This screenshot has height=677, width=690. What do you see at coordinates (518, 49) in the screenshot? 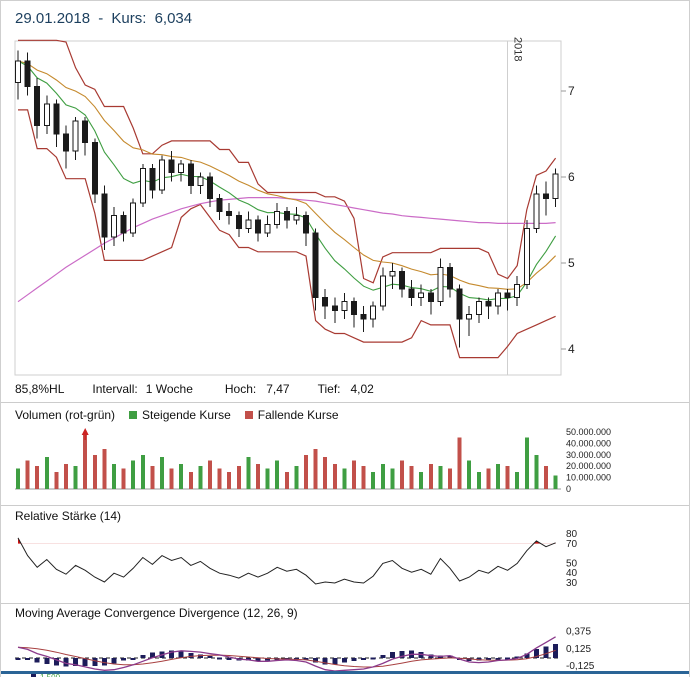
I see `year-label: 2018` at bounding box center [518, 49].